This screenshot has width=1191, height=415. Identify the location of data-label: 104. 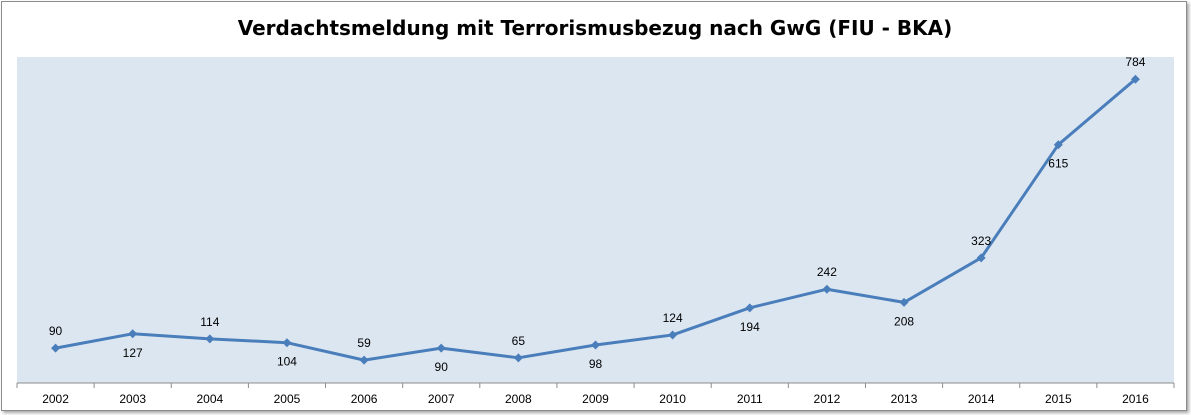
(287, 362).